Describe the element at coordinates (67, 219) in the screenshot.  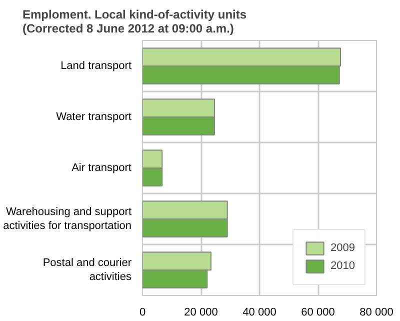
I see `y-tick-label: Warehousing and support activities for transportation` at that location.